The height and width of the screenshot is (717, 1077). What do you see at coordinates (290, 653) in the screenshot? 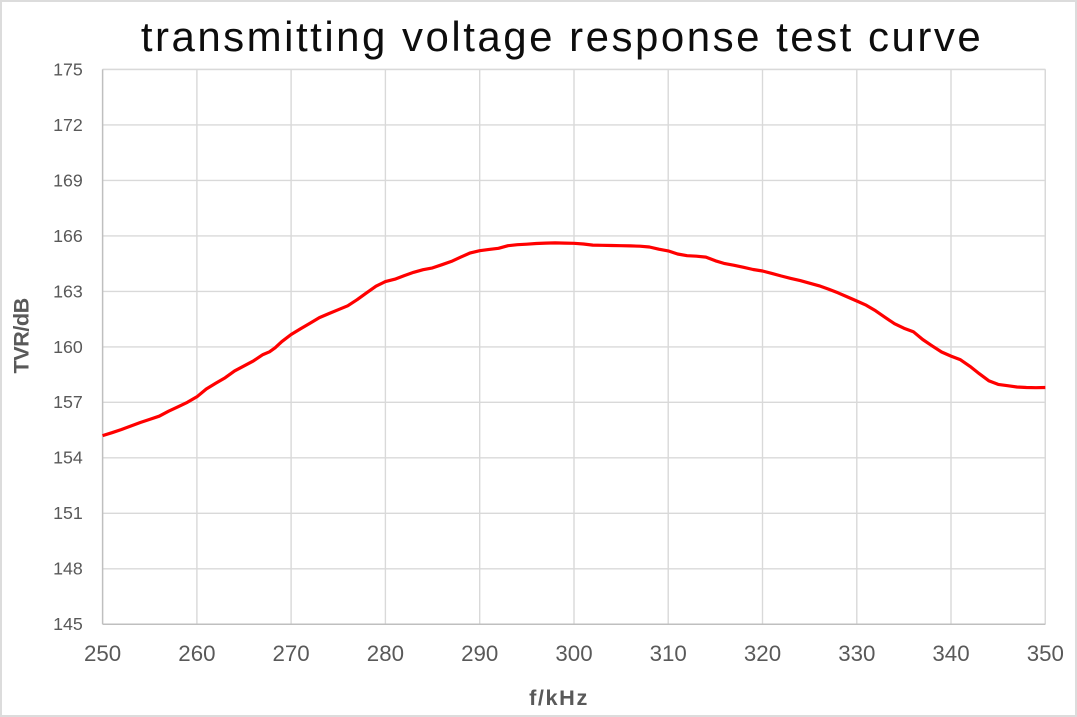
I see `svg-text: 270` at bounding box center [290, 653].